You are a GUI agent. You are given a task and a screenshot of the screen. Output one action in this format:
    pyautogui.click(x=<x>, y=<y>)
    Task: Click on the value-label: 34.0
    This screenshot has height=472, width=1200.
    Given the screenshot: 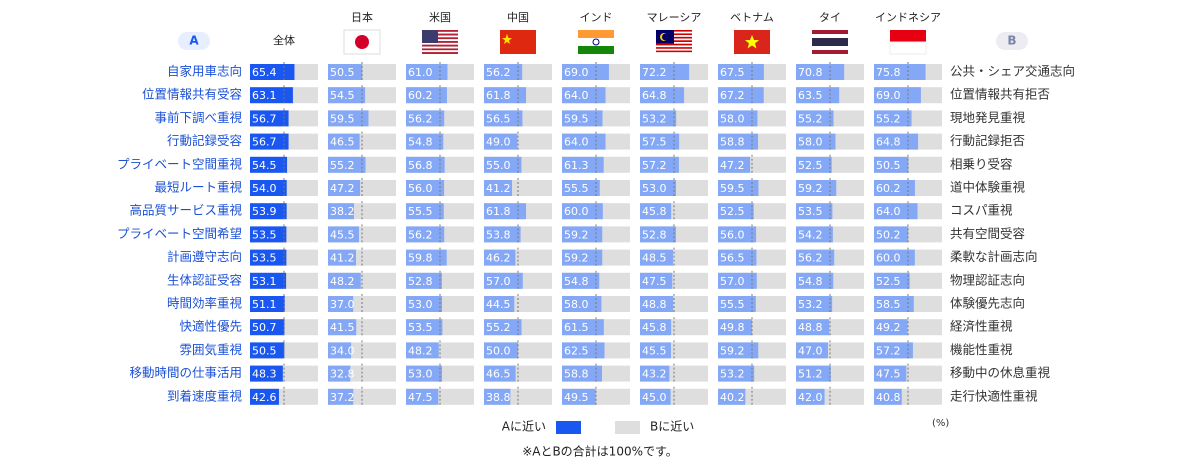 What is the action you would take?
    pyautogui.click(x=342, y=350)
    